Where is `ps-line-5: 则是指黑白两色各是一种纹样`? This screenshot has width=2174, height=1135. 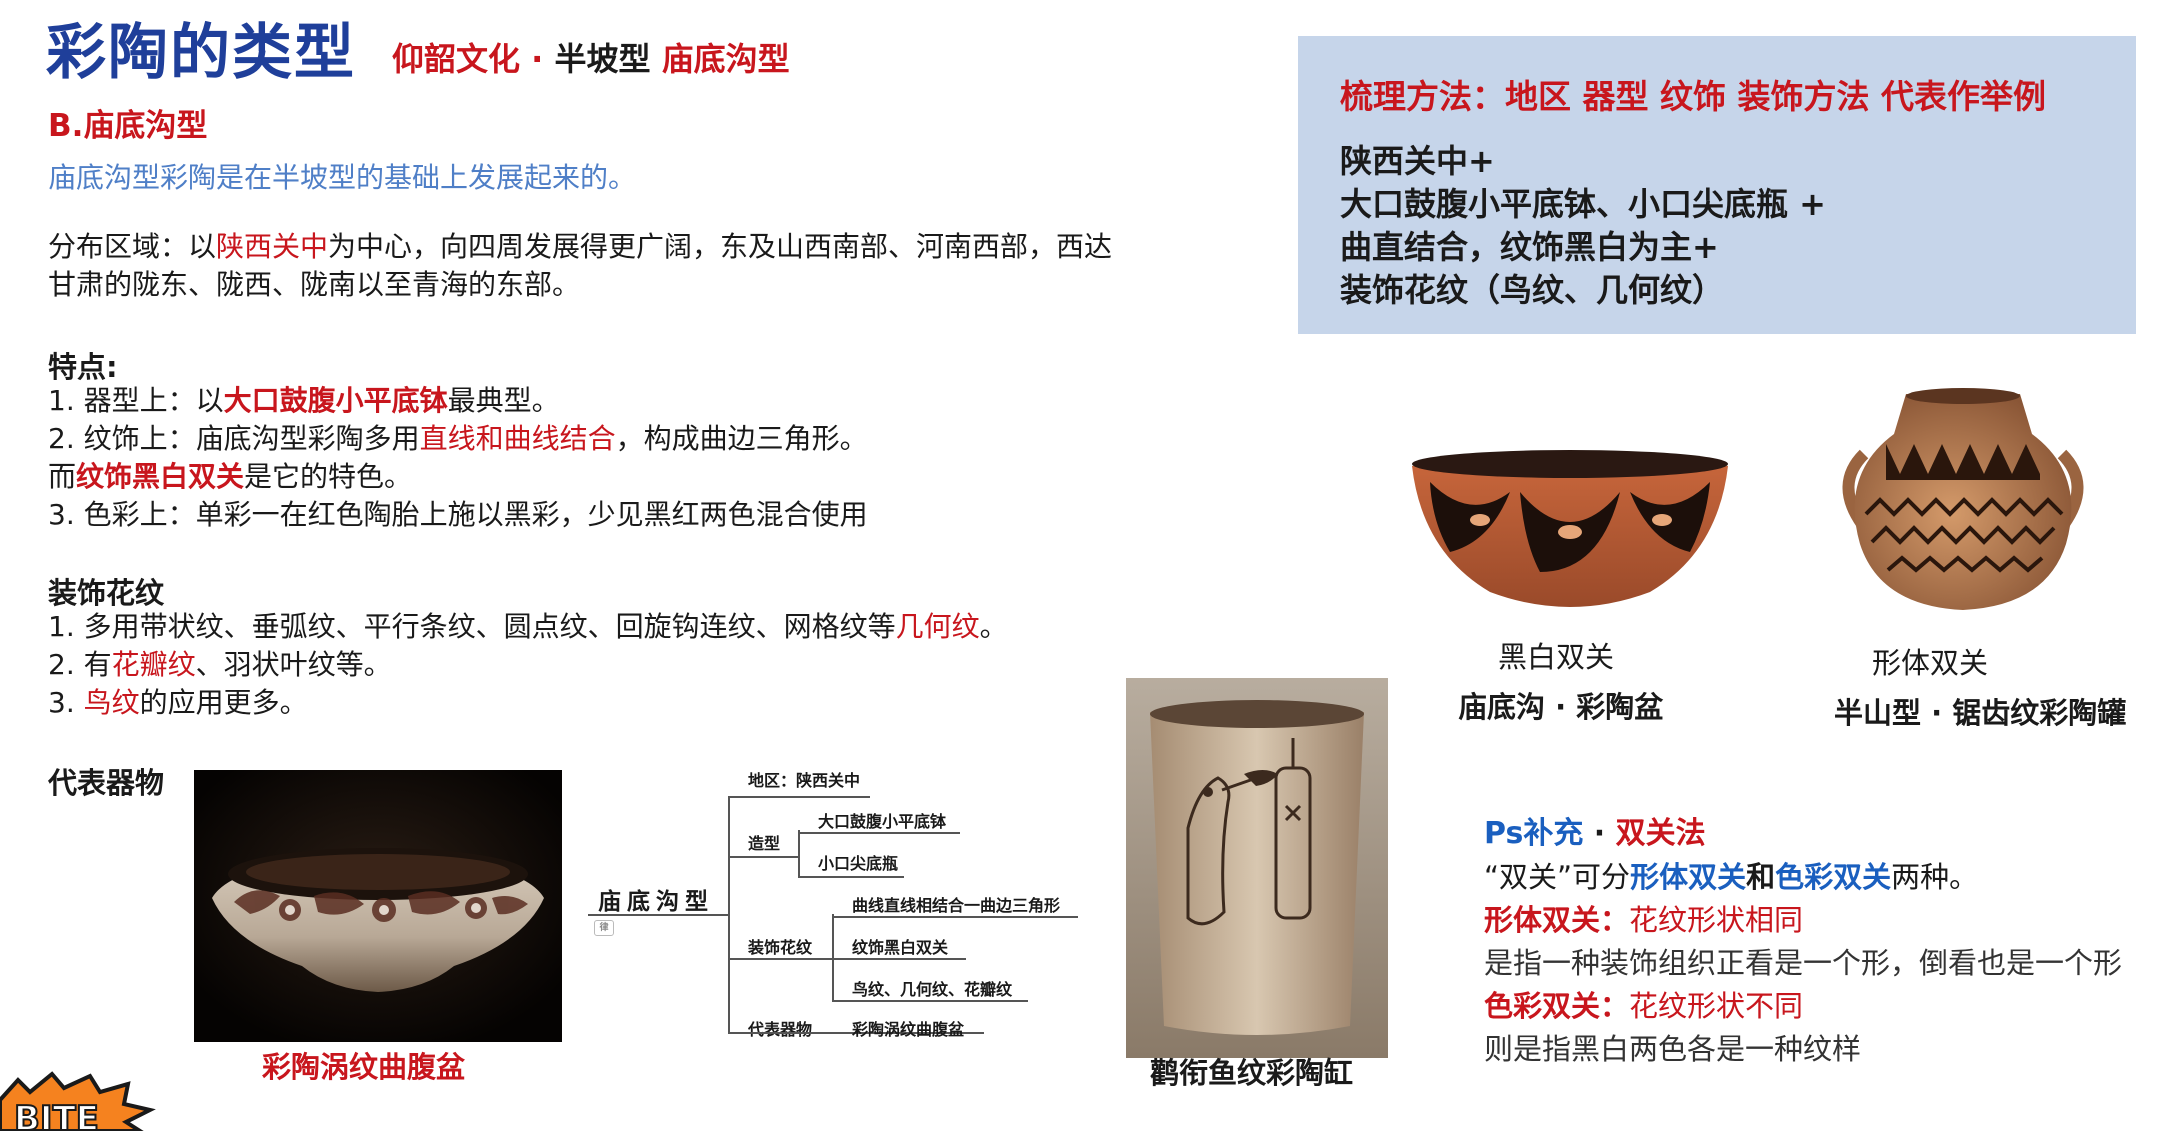
ps-line-5: 则是指黑白两色各是一种纹样 is located at coordinates (1673, 1049).